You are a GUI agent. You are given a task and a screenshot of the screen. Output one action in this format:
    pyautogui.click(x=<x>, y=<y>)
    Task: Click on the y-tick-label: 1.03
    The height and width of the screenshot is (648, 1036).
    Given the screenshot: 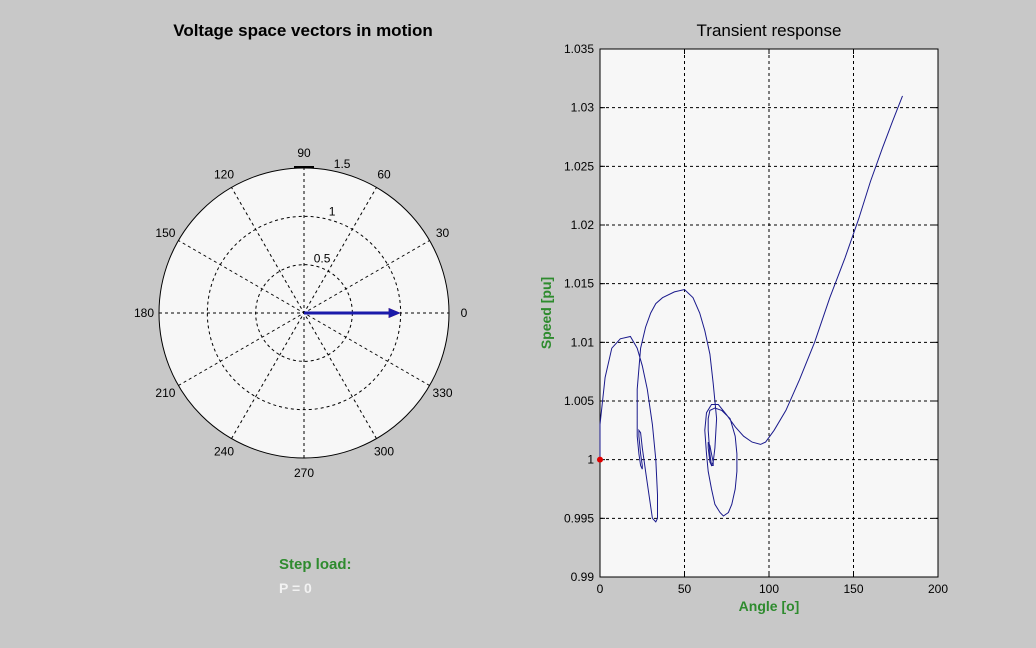 What is the action you would take?
    pyautogui.click(x=583, y=108)
    